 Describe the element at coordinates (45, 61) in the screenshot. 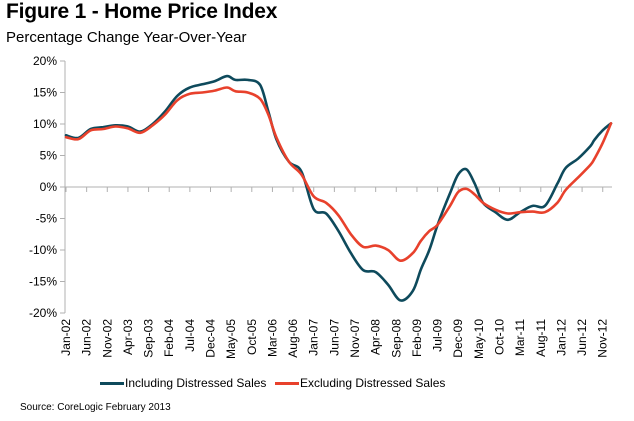

I see `y-tick-label: 20%` at that location.